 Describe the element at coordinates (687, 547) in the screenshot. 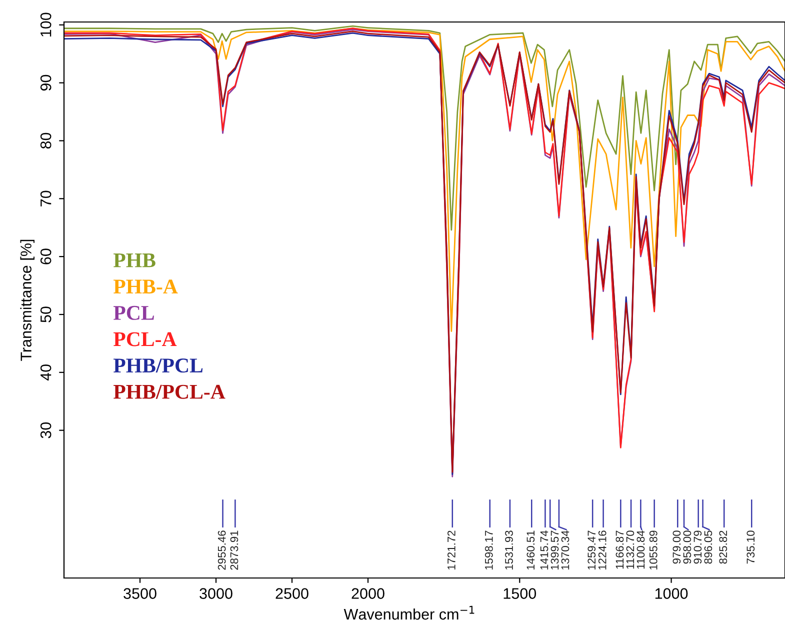

I see `ref-line-label: 958.00` at that location.